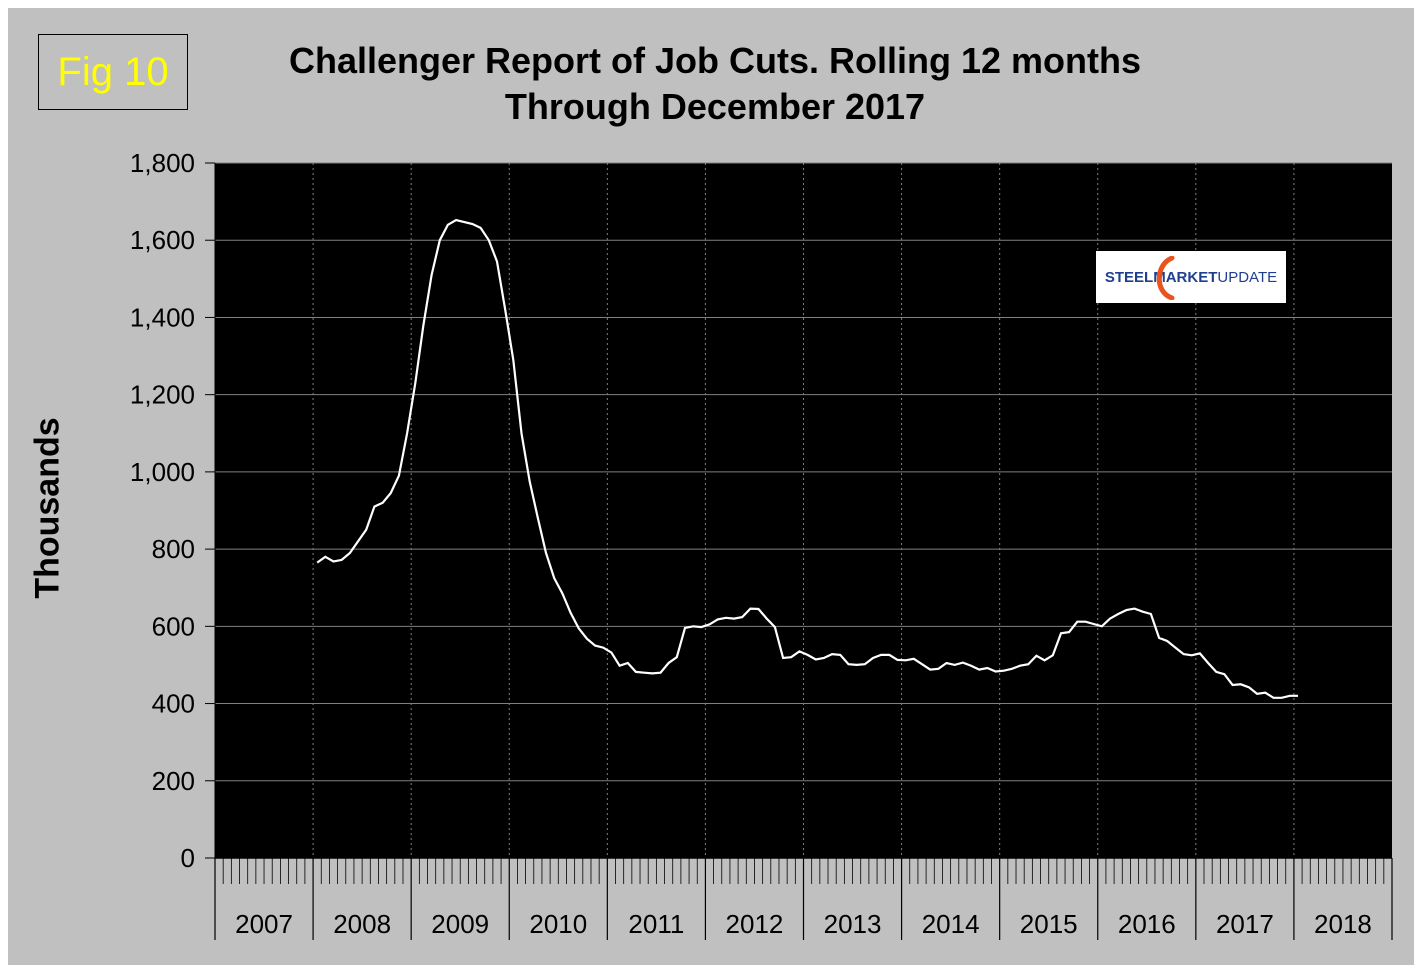  Describe the element at coordinates (264, 924) in the screenshot. I see `x-tick-label: 2007` at that location.